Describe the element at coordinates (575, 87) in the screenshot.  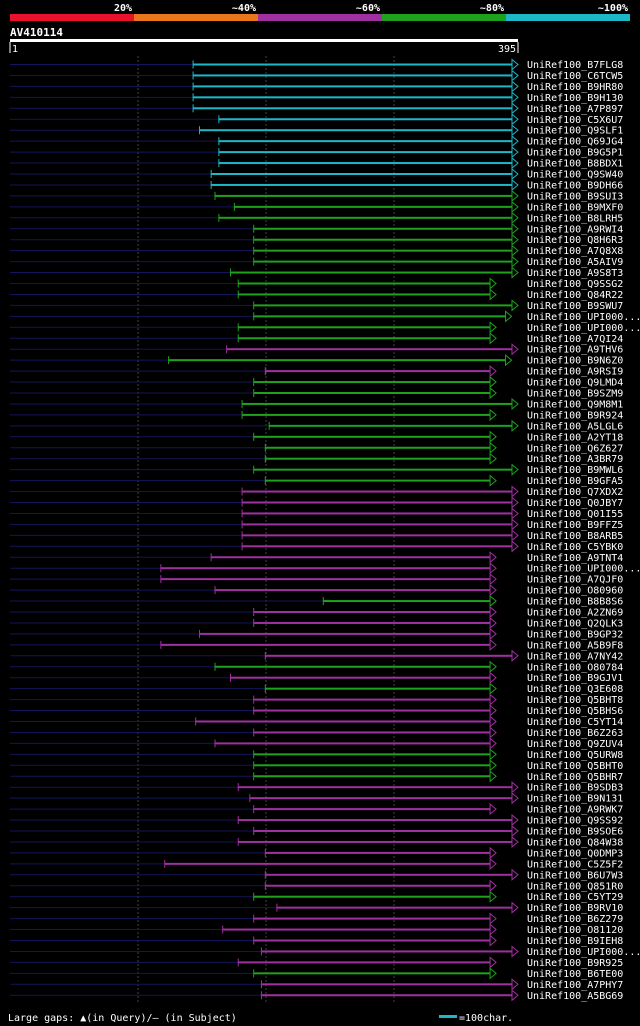
I see `hit-label: UniRef100_B9HR80` at that location.